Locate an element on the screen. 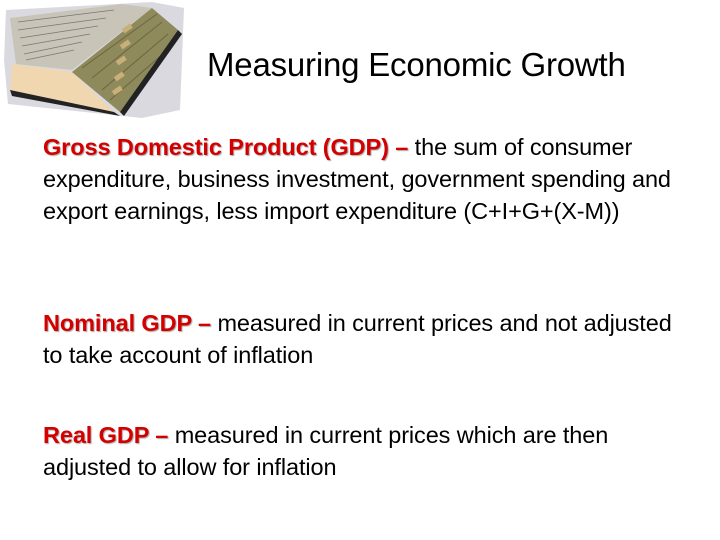 The image size is (720, 540). slide-title: Measuring Economic Growth is located at coordinates (416, 64).